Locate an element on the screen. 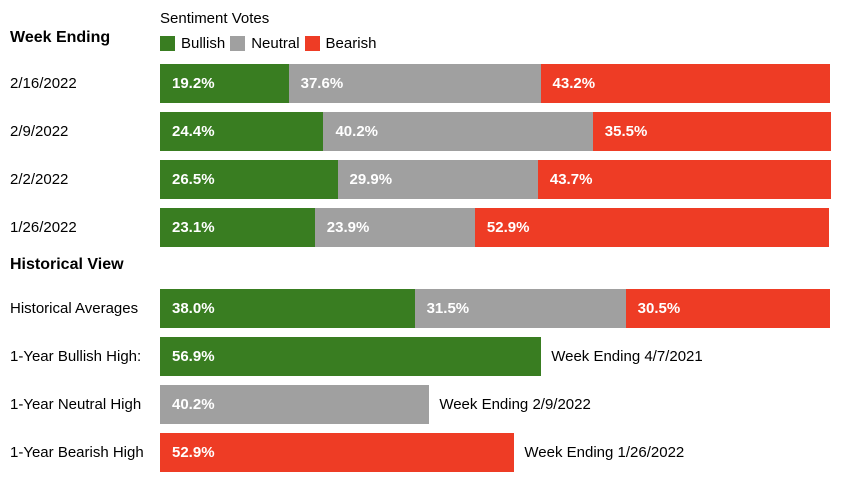  neutral-swatch-icon is located at coordinates (238, 43).